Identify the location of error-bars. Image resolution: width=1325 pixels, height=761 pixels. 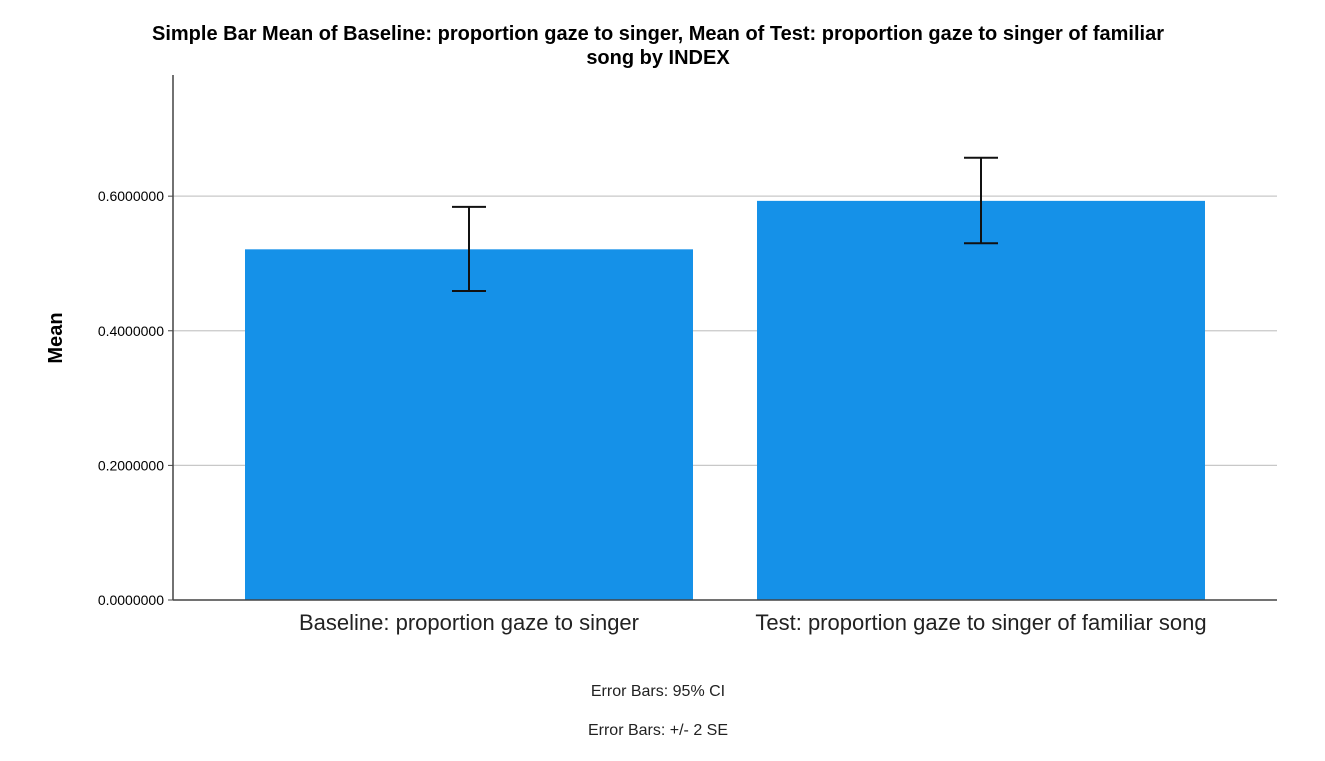
(725, 224).